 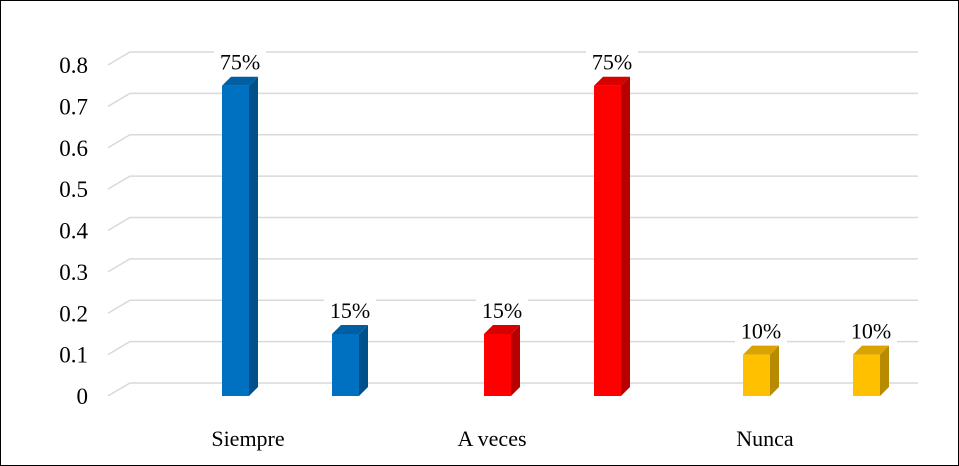 What do you see at coordinates (73, 106) in the screenshot?
I see `y-tick-label: 0.7` at bounding box center [73, 106].